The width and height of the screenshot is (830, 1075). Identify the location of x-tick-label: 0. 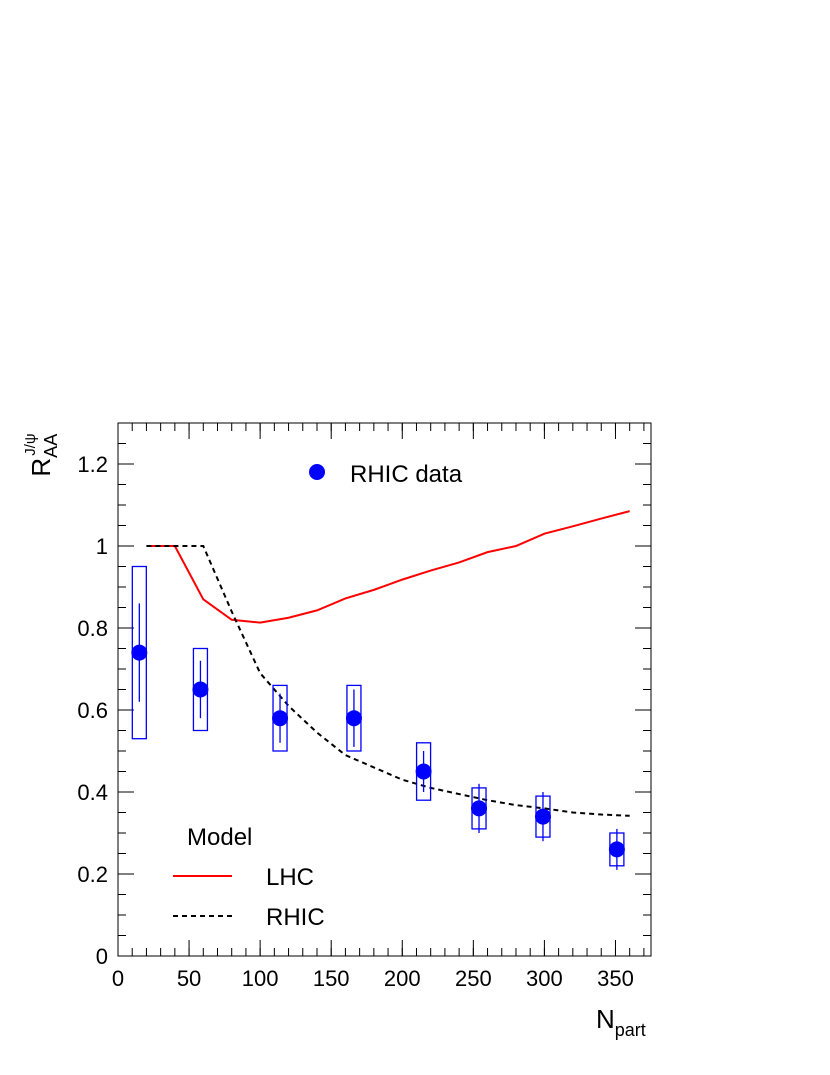
(118, 978).